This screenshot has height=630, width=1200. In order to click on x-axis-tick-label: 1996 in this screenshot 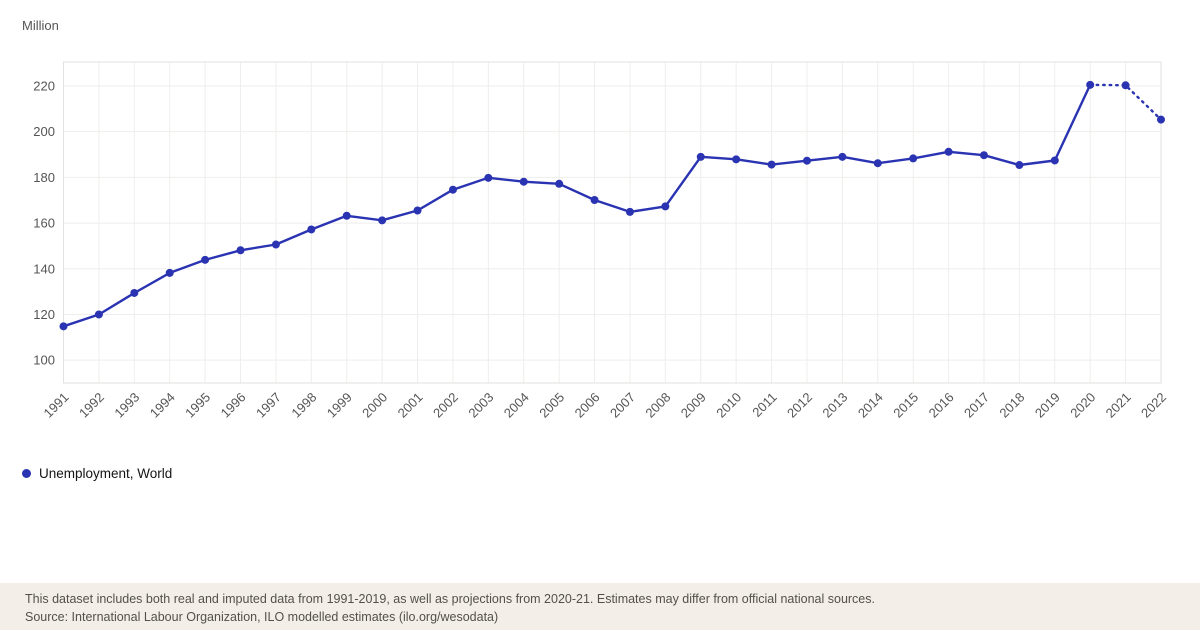, I will do `click(233, 405)`.